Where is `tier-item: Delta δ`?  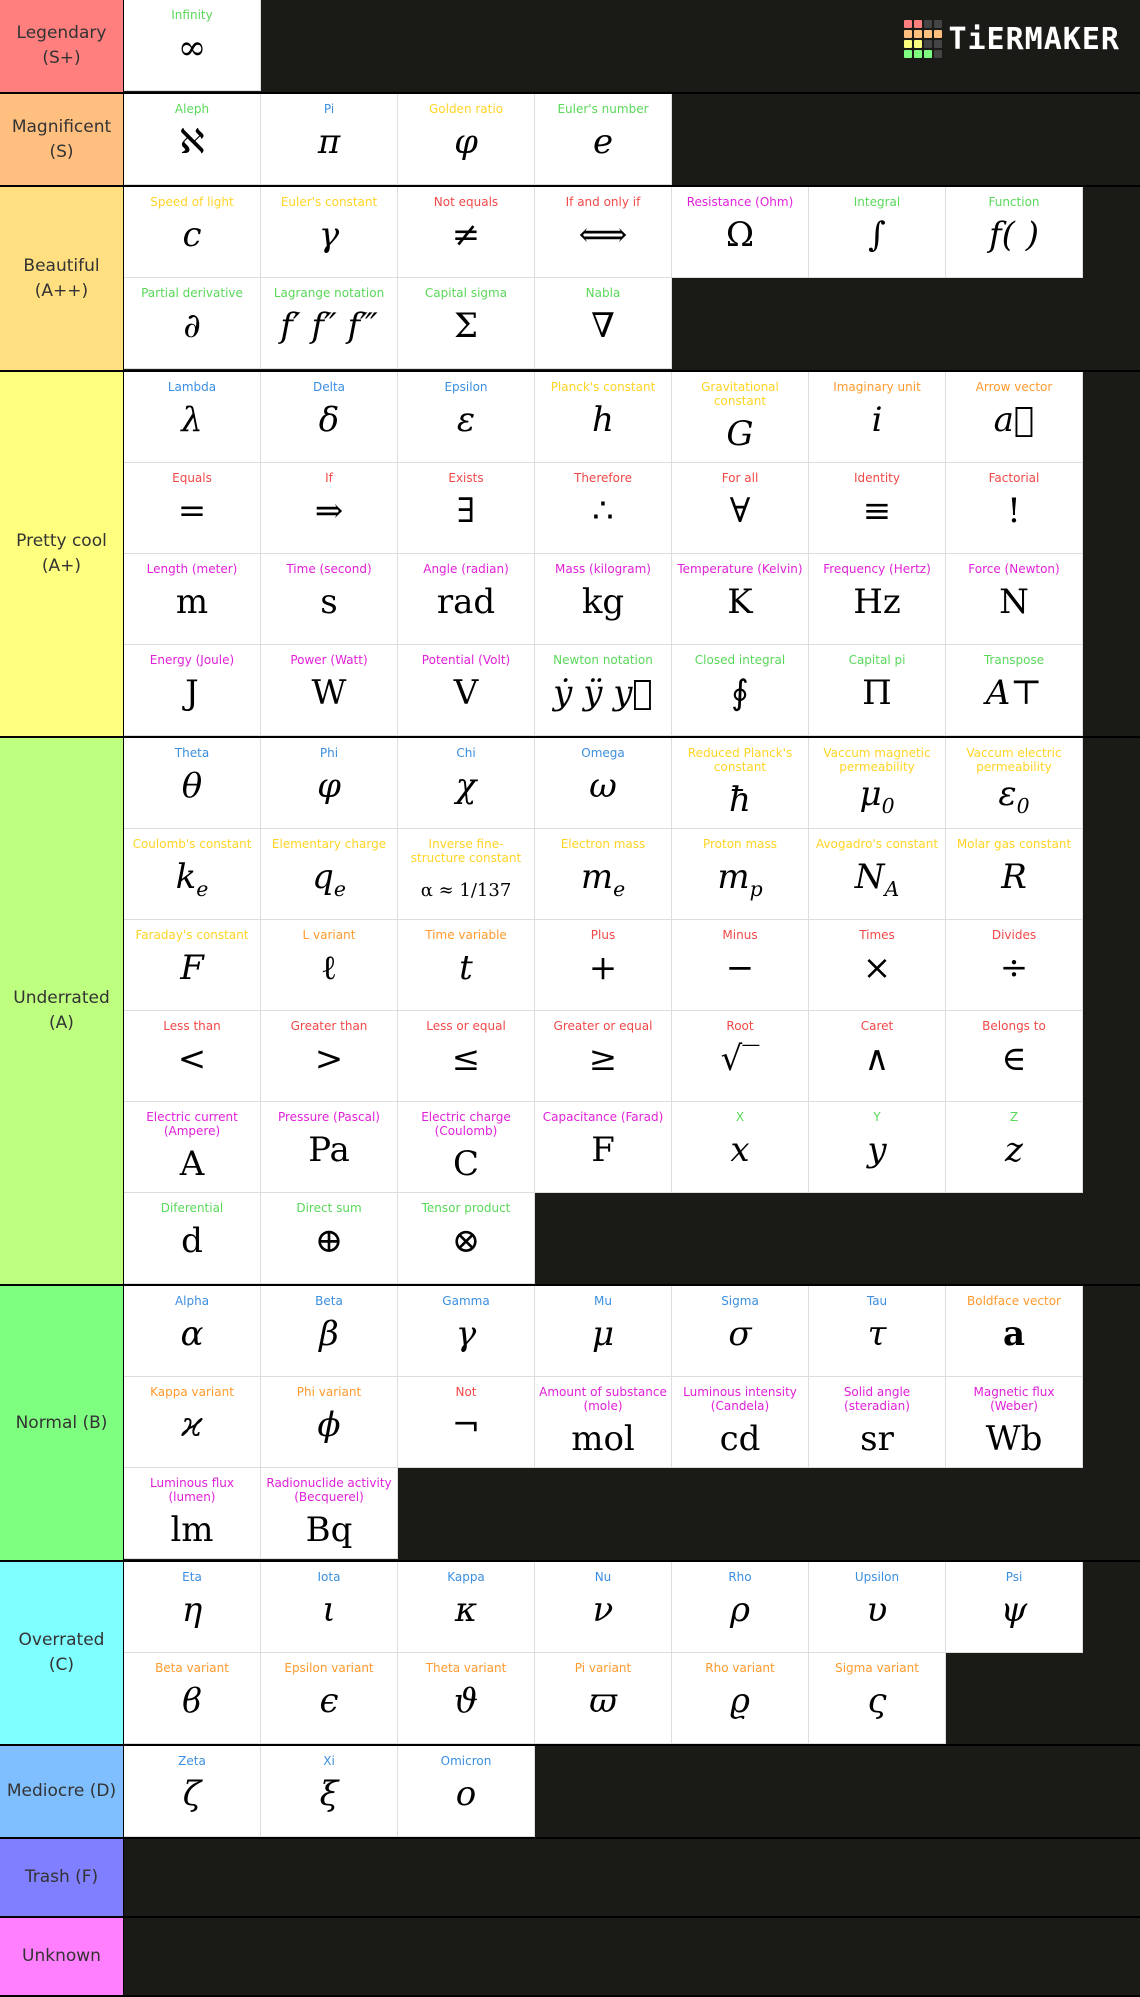
tier-item: Delta δ is located at coordinates (329, 417).